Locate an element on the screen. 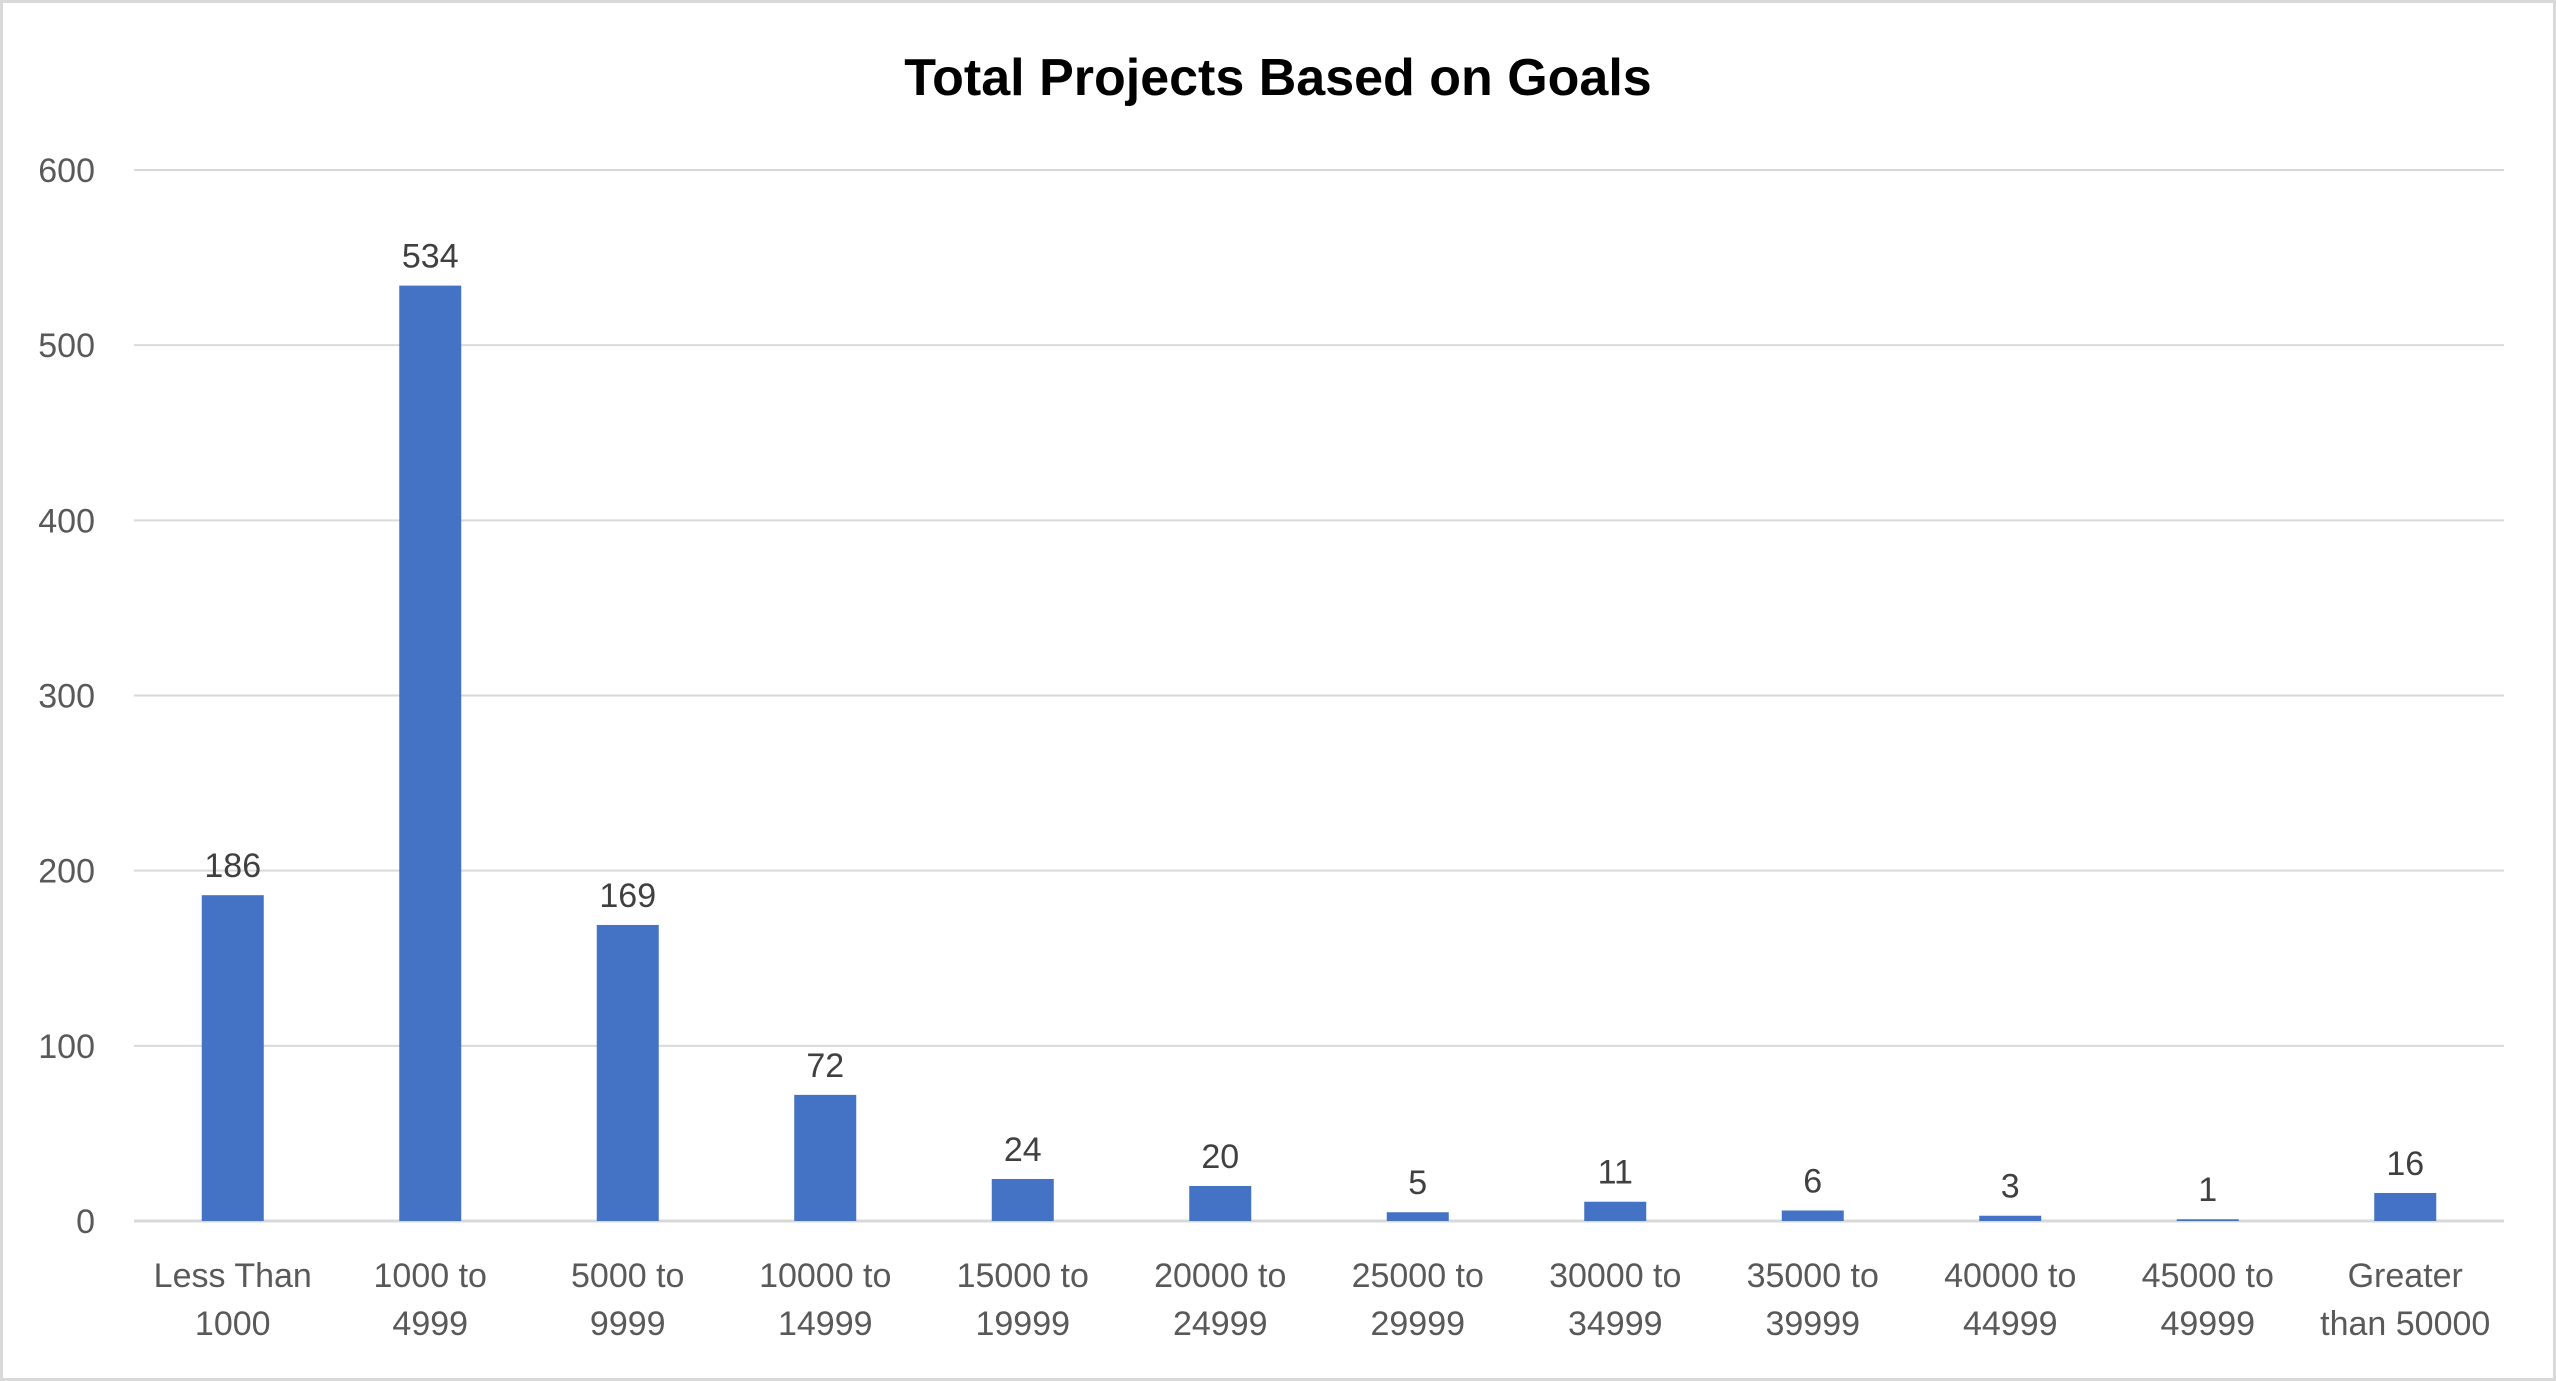 The width and height of the screenshot is (2556, 1381). x-tick-label: 45000 to 49999 is located at coordinates (2208, 1300).